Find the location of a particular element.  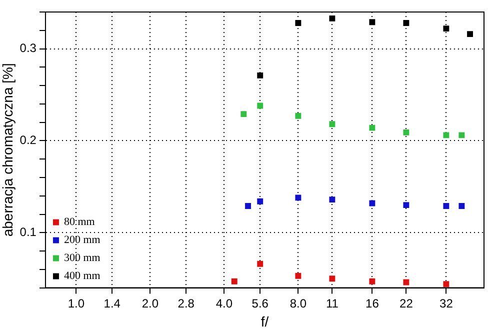

y-axis-title: aberracja chromatyczna [%] is located at coordinates (8, 150).